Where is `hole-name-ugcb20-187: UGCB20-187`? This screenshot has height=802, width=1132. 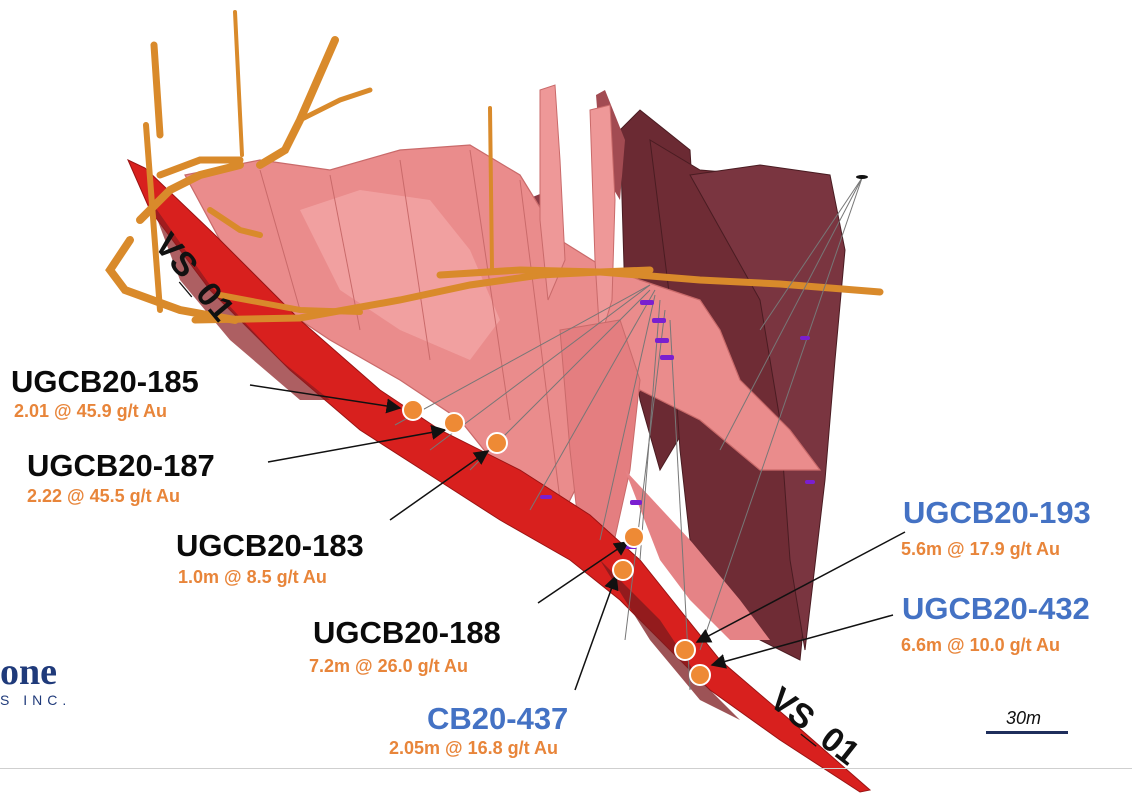
hole-name-ugcb20-187: UGCB20-187 is located at coordinates (121, 465).